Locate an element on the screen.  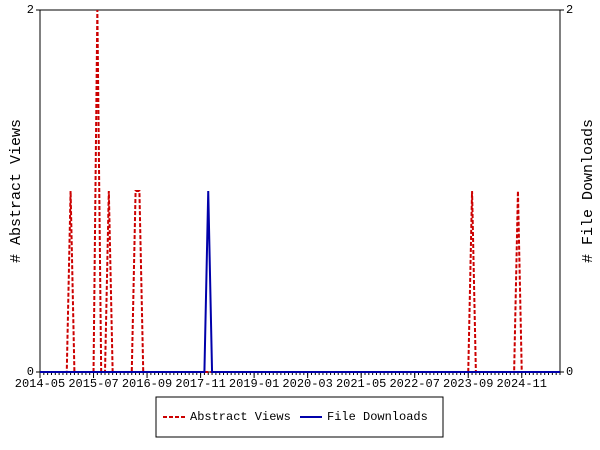
x-tick-label: 2022-07 is located at coordinates (414, 384).